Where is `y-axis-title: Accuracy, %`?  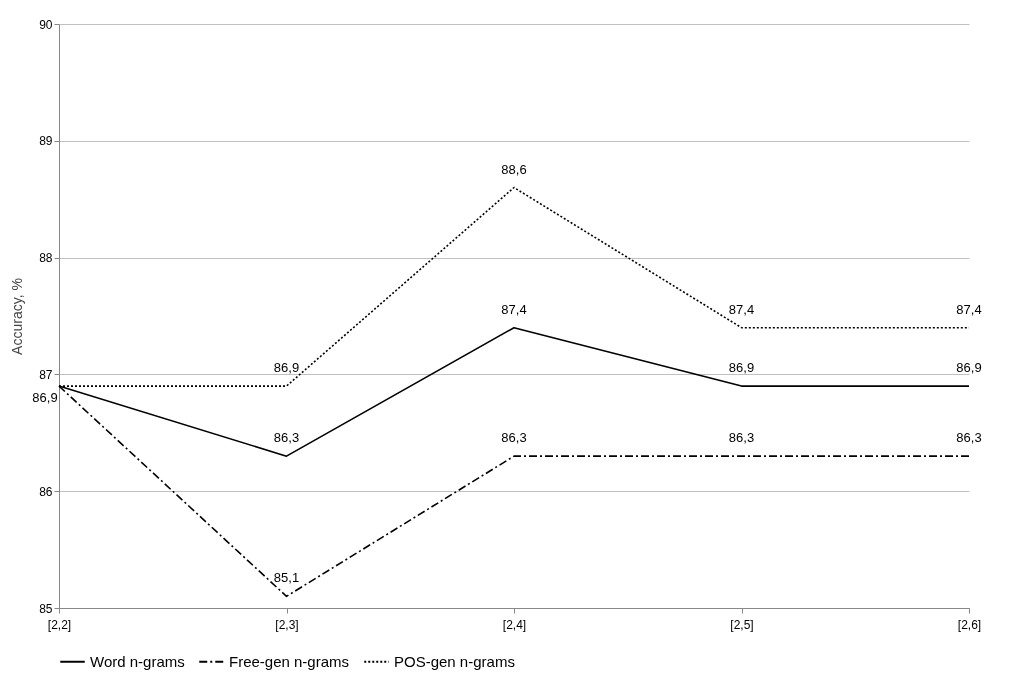 y-axis-title: Accuracy, % is located at coordinates (17, 316).